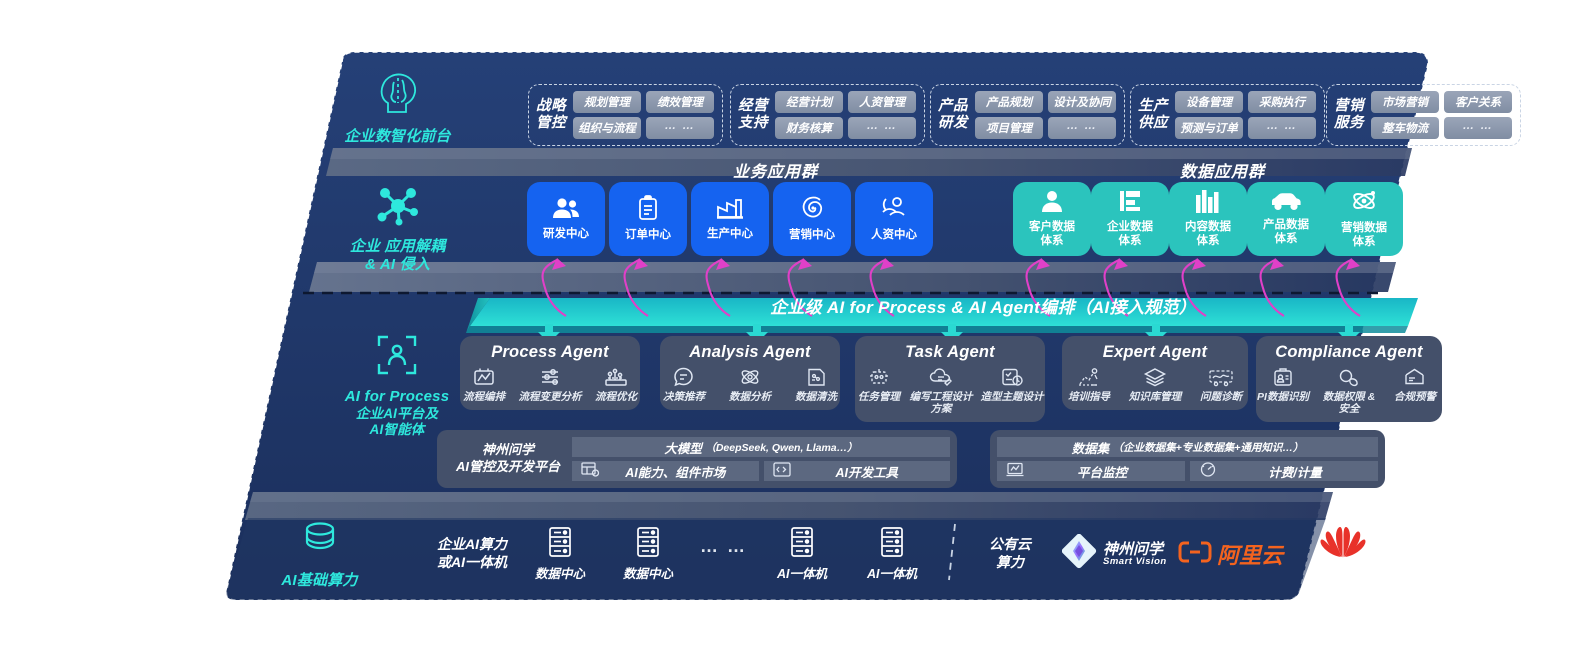 The image size is (1572, 647). Describe the element at coordinates (1478, 102) in the screenshot. I see `chip: 客户关系` at that location.